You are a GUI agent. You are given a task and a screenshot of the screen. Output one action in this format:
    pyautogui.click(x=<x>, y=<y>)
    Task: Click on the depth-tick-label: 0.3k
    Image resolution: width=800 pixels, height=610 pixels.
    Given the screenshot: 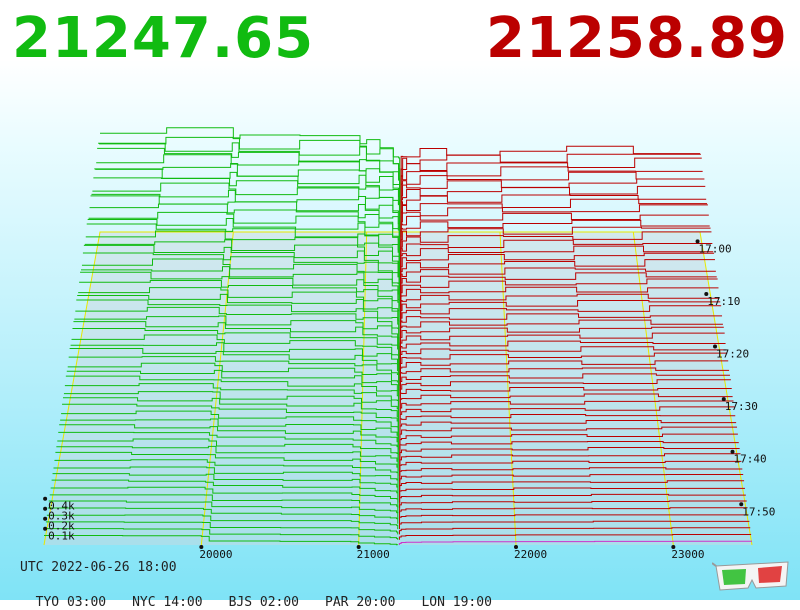 What is the action you would take?
    pyautogui.click(x=61, y=516)
    